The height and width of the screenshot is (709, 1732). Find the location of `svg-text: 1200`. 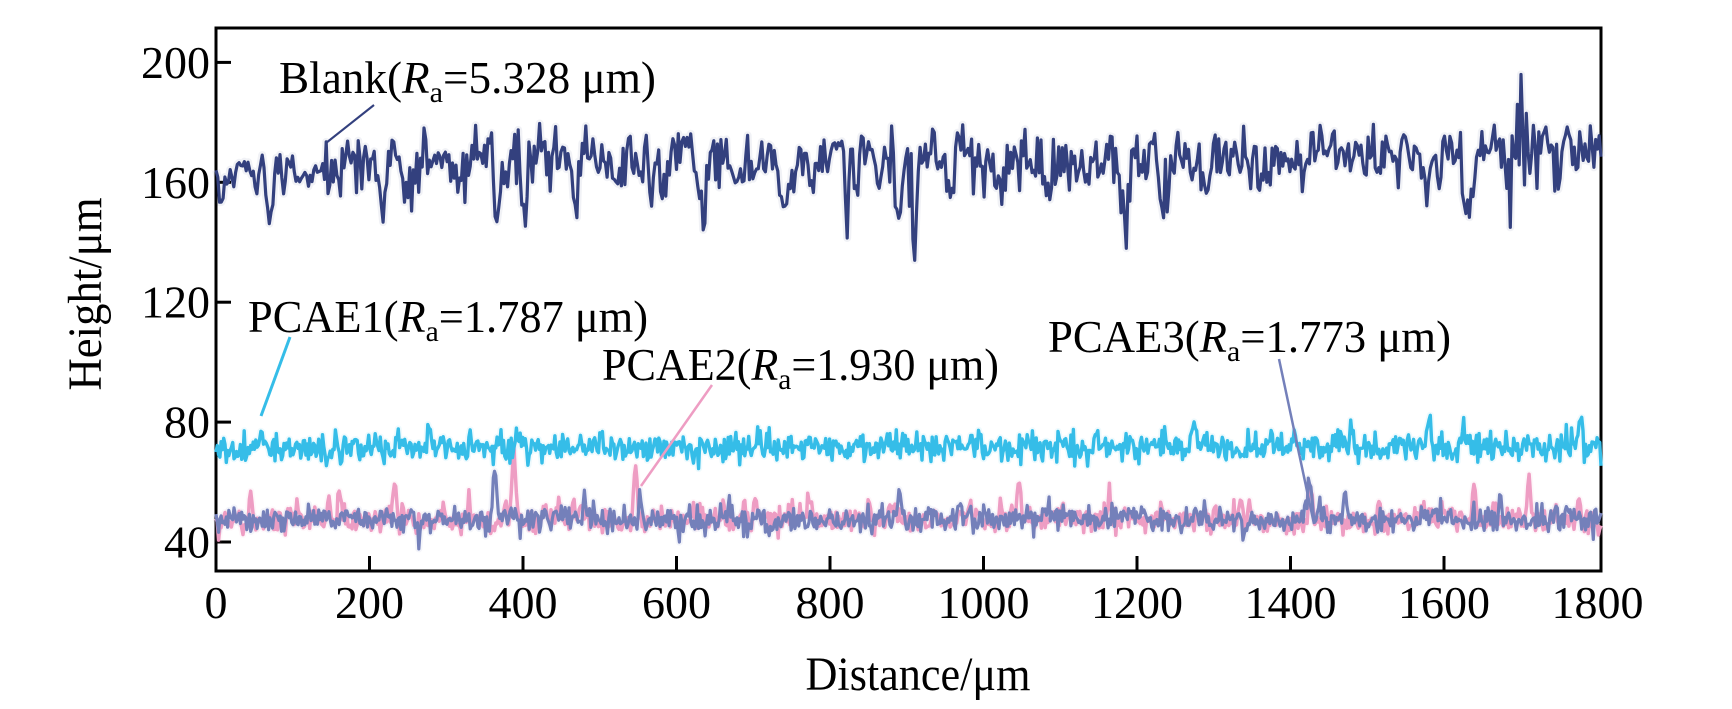

svg-text: 1200 is located at coordinates (1137, 602).